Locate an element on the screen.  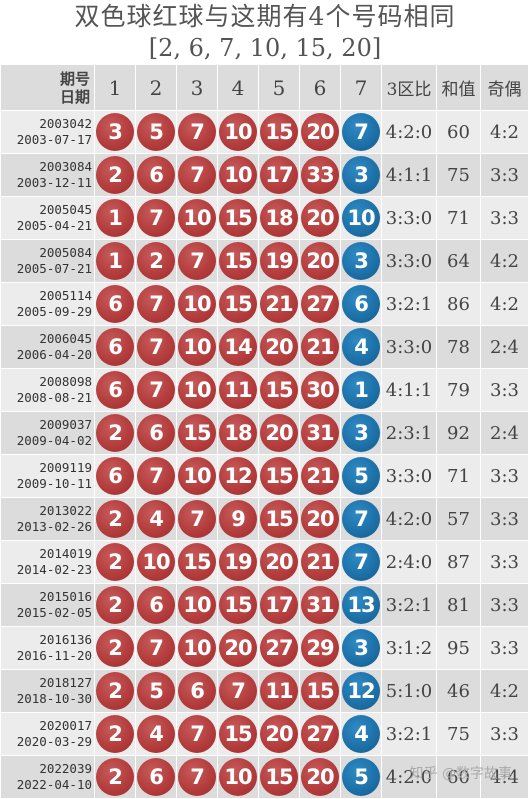
blue-ball-cell: 12 is located at coordinates (361, 691).